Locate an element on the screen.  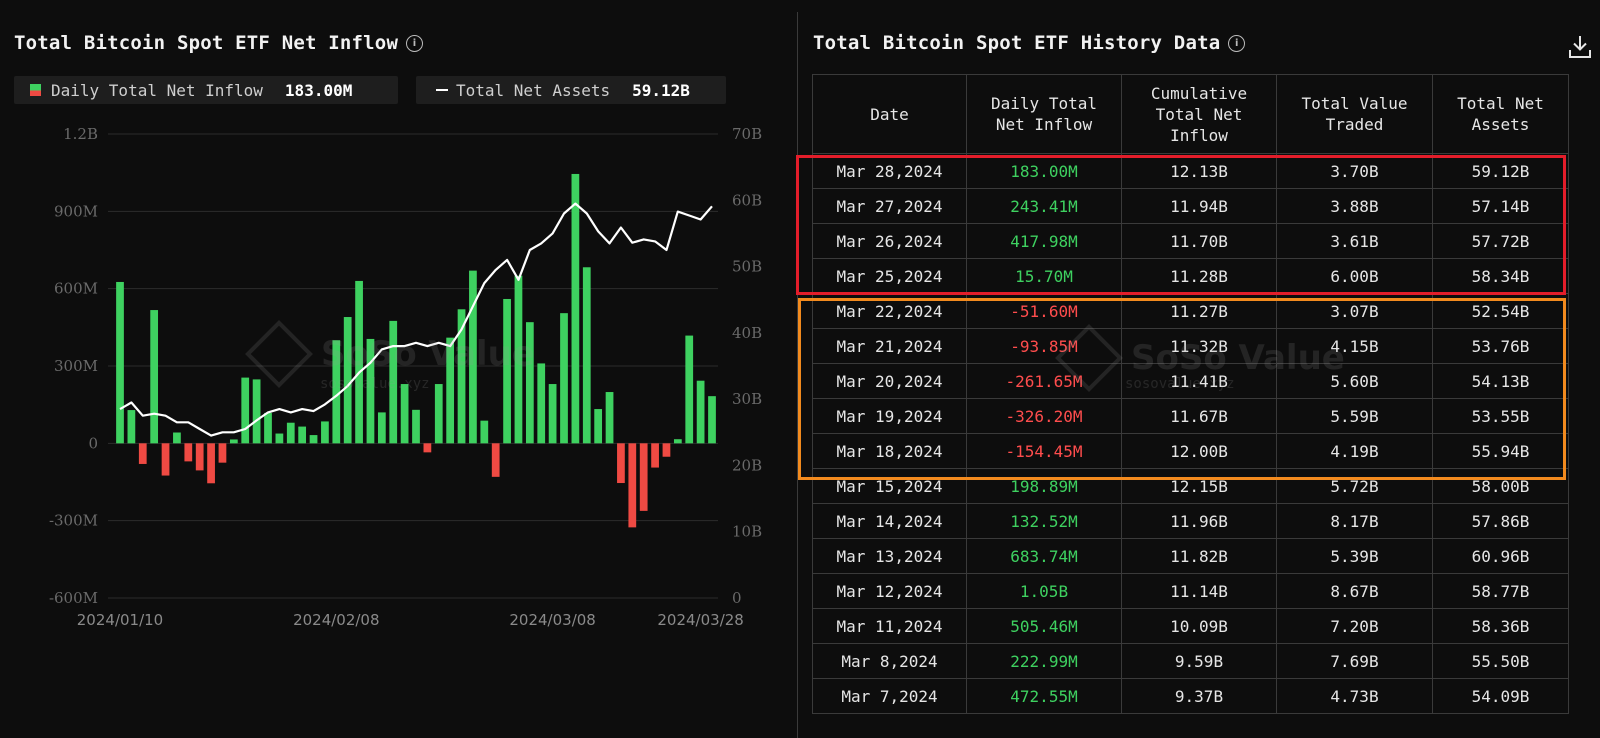
table-row: Mar 19,2024 -326.20M 11.67B 5.59B 53.55B is located at coordinates (1190, 416).